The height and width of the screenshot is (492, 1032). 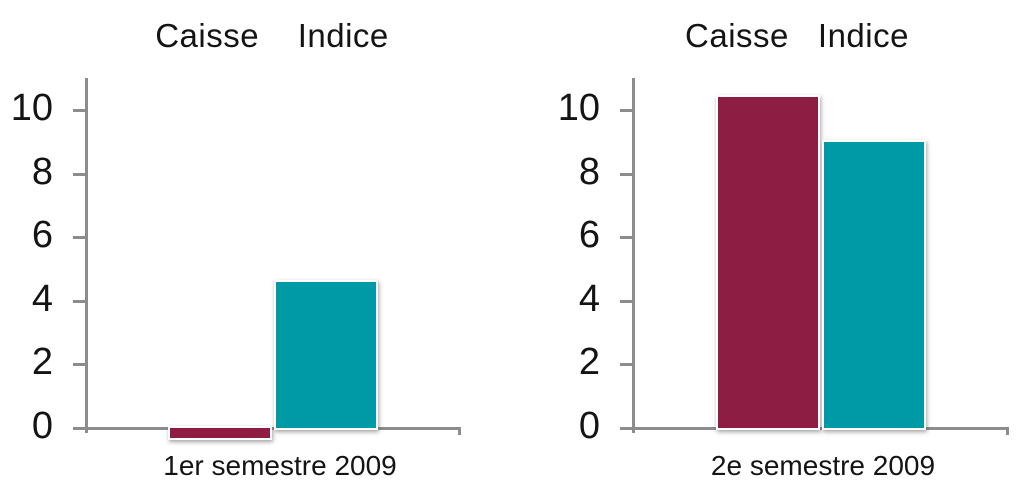 I want to click on category-label: 2e semestre 2009, so click(x=823, y=465).